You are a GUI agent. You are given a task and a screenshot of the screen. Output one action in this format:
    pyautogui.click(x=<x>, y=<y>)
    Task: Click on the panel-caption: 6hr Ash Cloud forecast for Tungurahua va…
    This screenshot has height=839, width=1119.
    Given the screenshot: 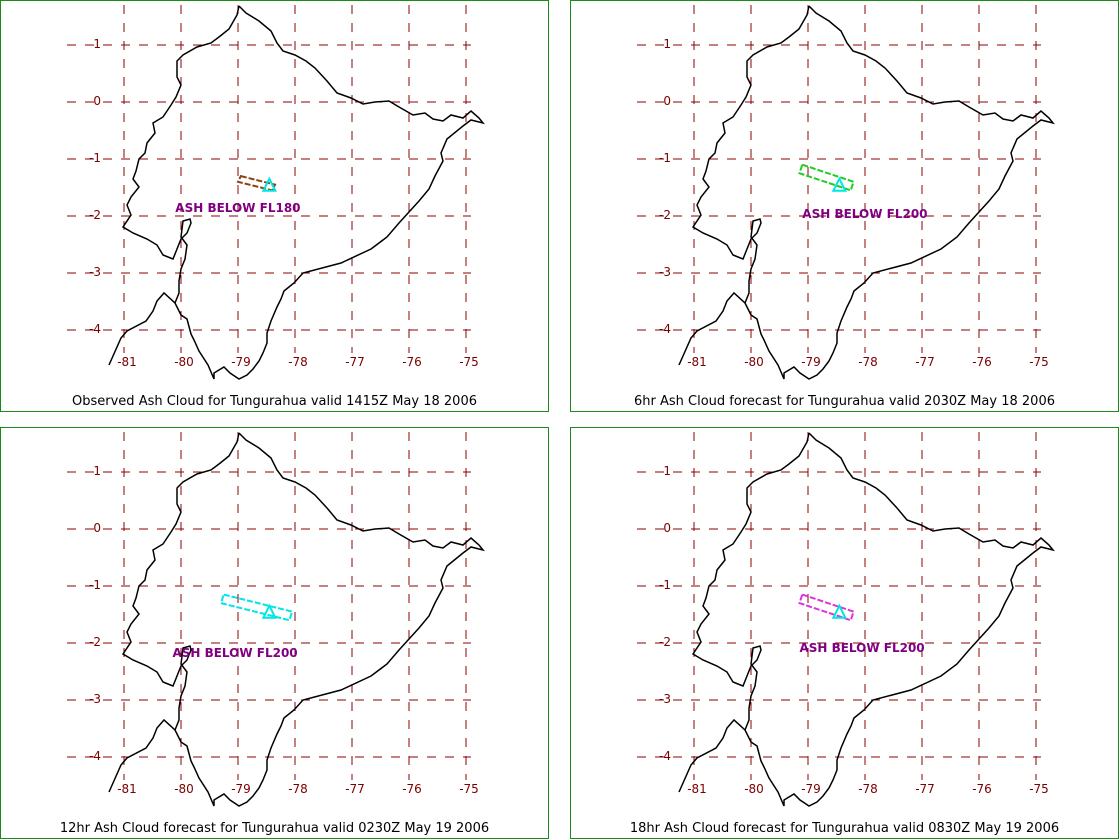 What is the action you would take?
    pyautogui.click(x=844, y=401)
    